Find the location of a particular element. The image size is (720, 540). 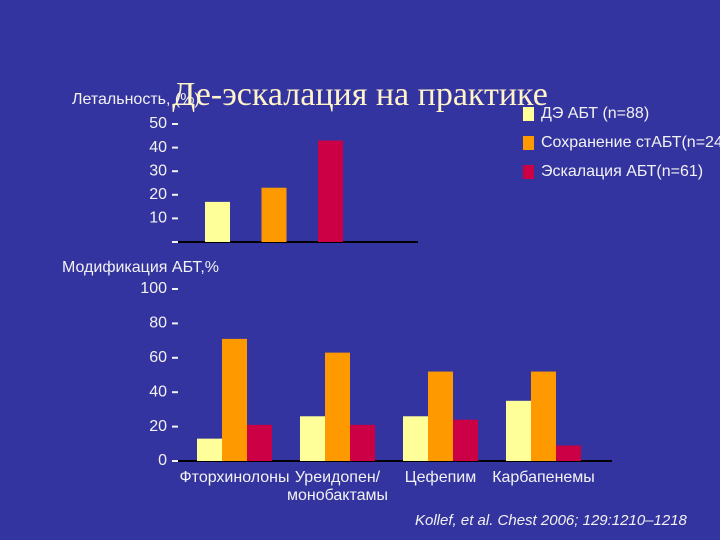

y-tick-label: 50 is located at coordinates (158, 123).